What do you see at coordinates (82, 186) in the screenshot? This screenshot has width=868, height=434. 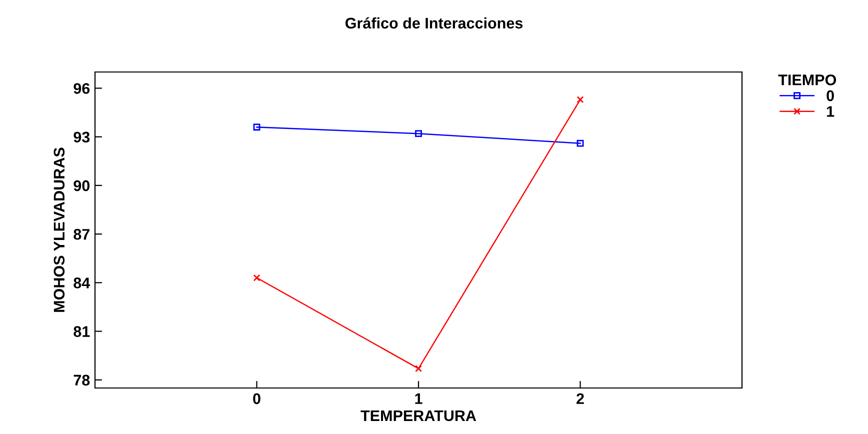 I see `y-tick-label: 90` at bounding box center [82, 186].